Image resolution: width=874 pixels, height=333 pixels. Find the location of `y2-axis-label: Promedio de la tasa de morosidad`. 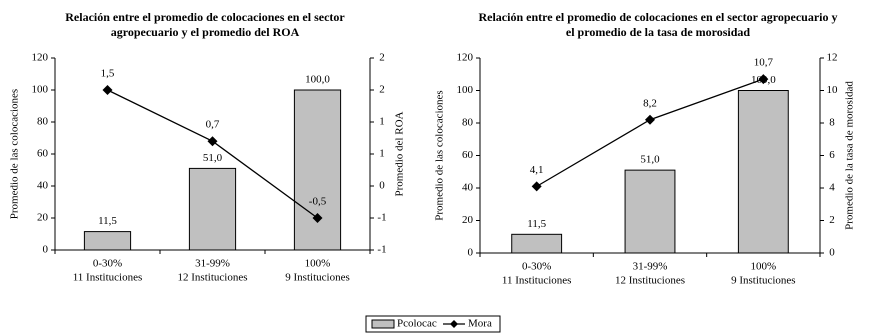

y2-axis-label: Promedio de la tasa de morosidad is located at coordinates (850, 155).